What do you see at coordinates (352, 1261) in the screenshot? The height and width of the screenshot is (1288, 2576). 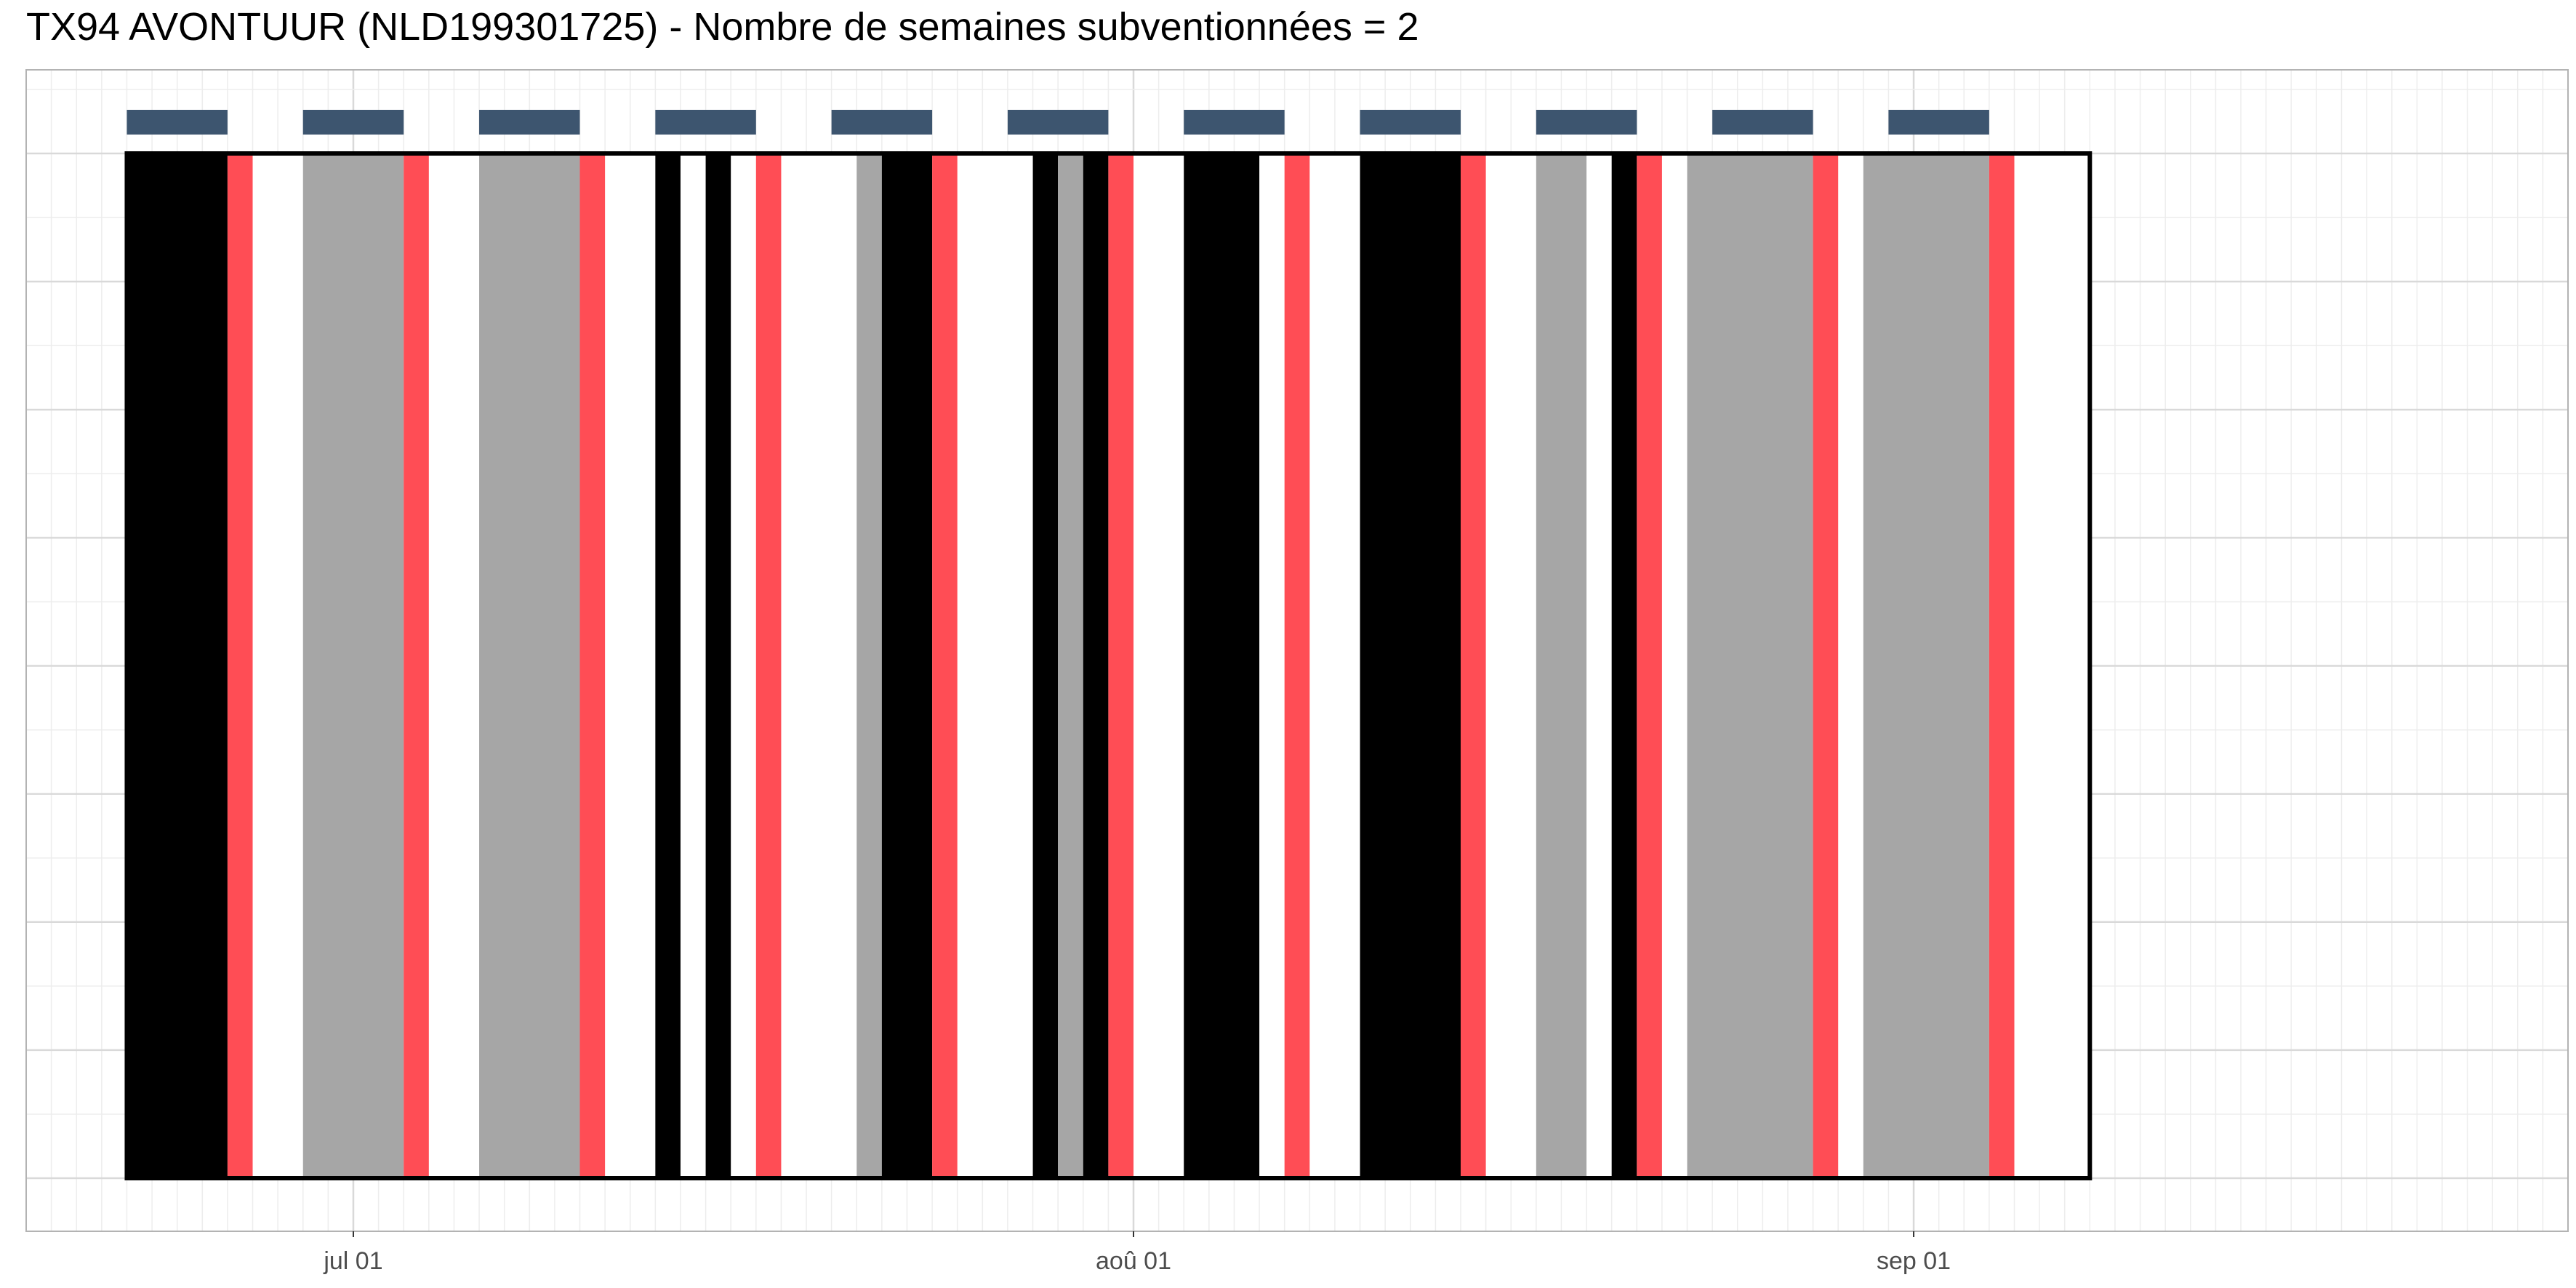 I see `x-tick-label: jul 01` at bounding box center [352, 1261].